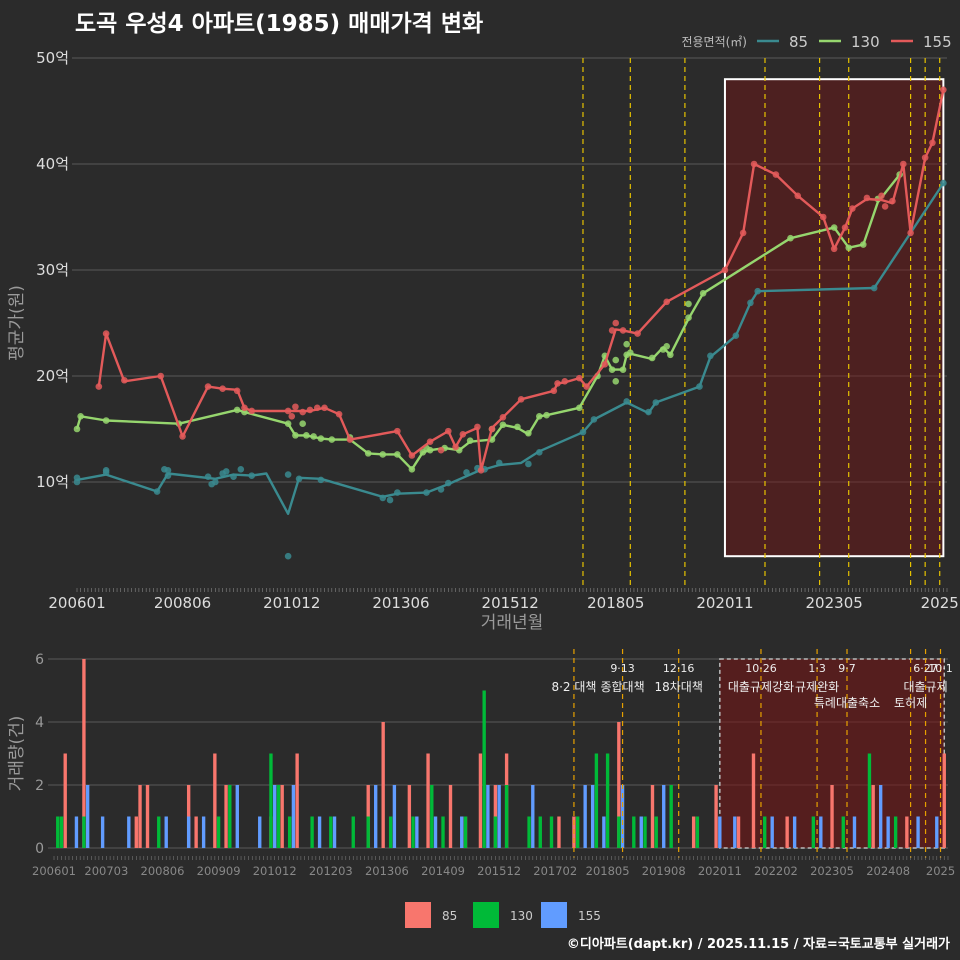 This screenshot has height=960, width=960. What do you see at coordinates (521, 916) in the screenshot?
I see `volume-legend-label-130: 130` at bounding box center [521, 916].